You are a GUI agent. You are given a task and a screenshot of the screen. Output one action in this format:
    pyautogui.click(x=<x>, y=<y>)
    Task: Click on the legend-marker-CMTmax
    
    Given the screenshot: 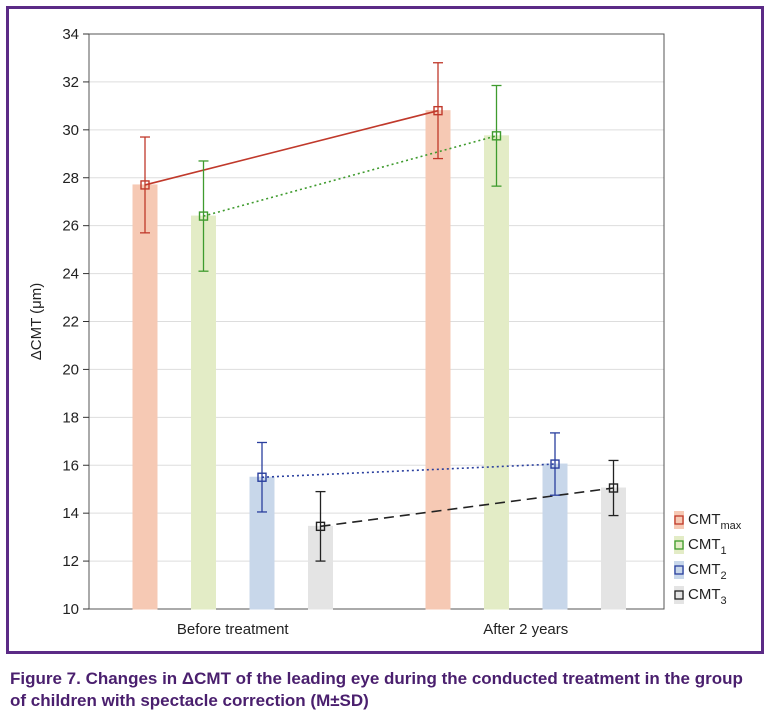 What is the action you would take?
    pyautogui.click(x=679, y=520)
    